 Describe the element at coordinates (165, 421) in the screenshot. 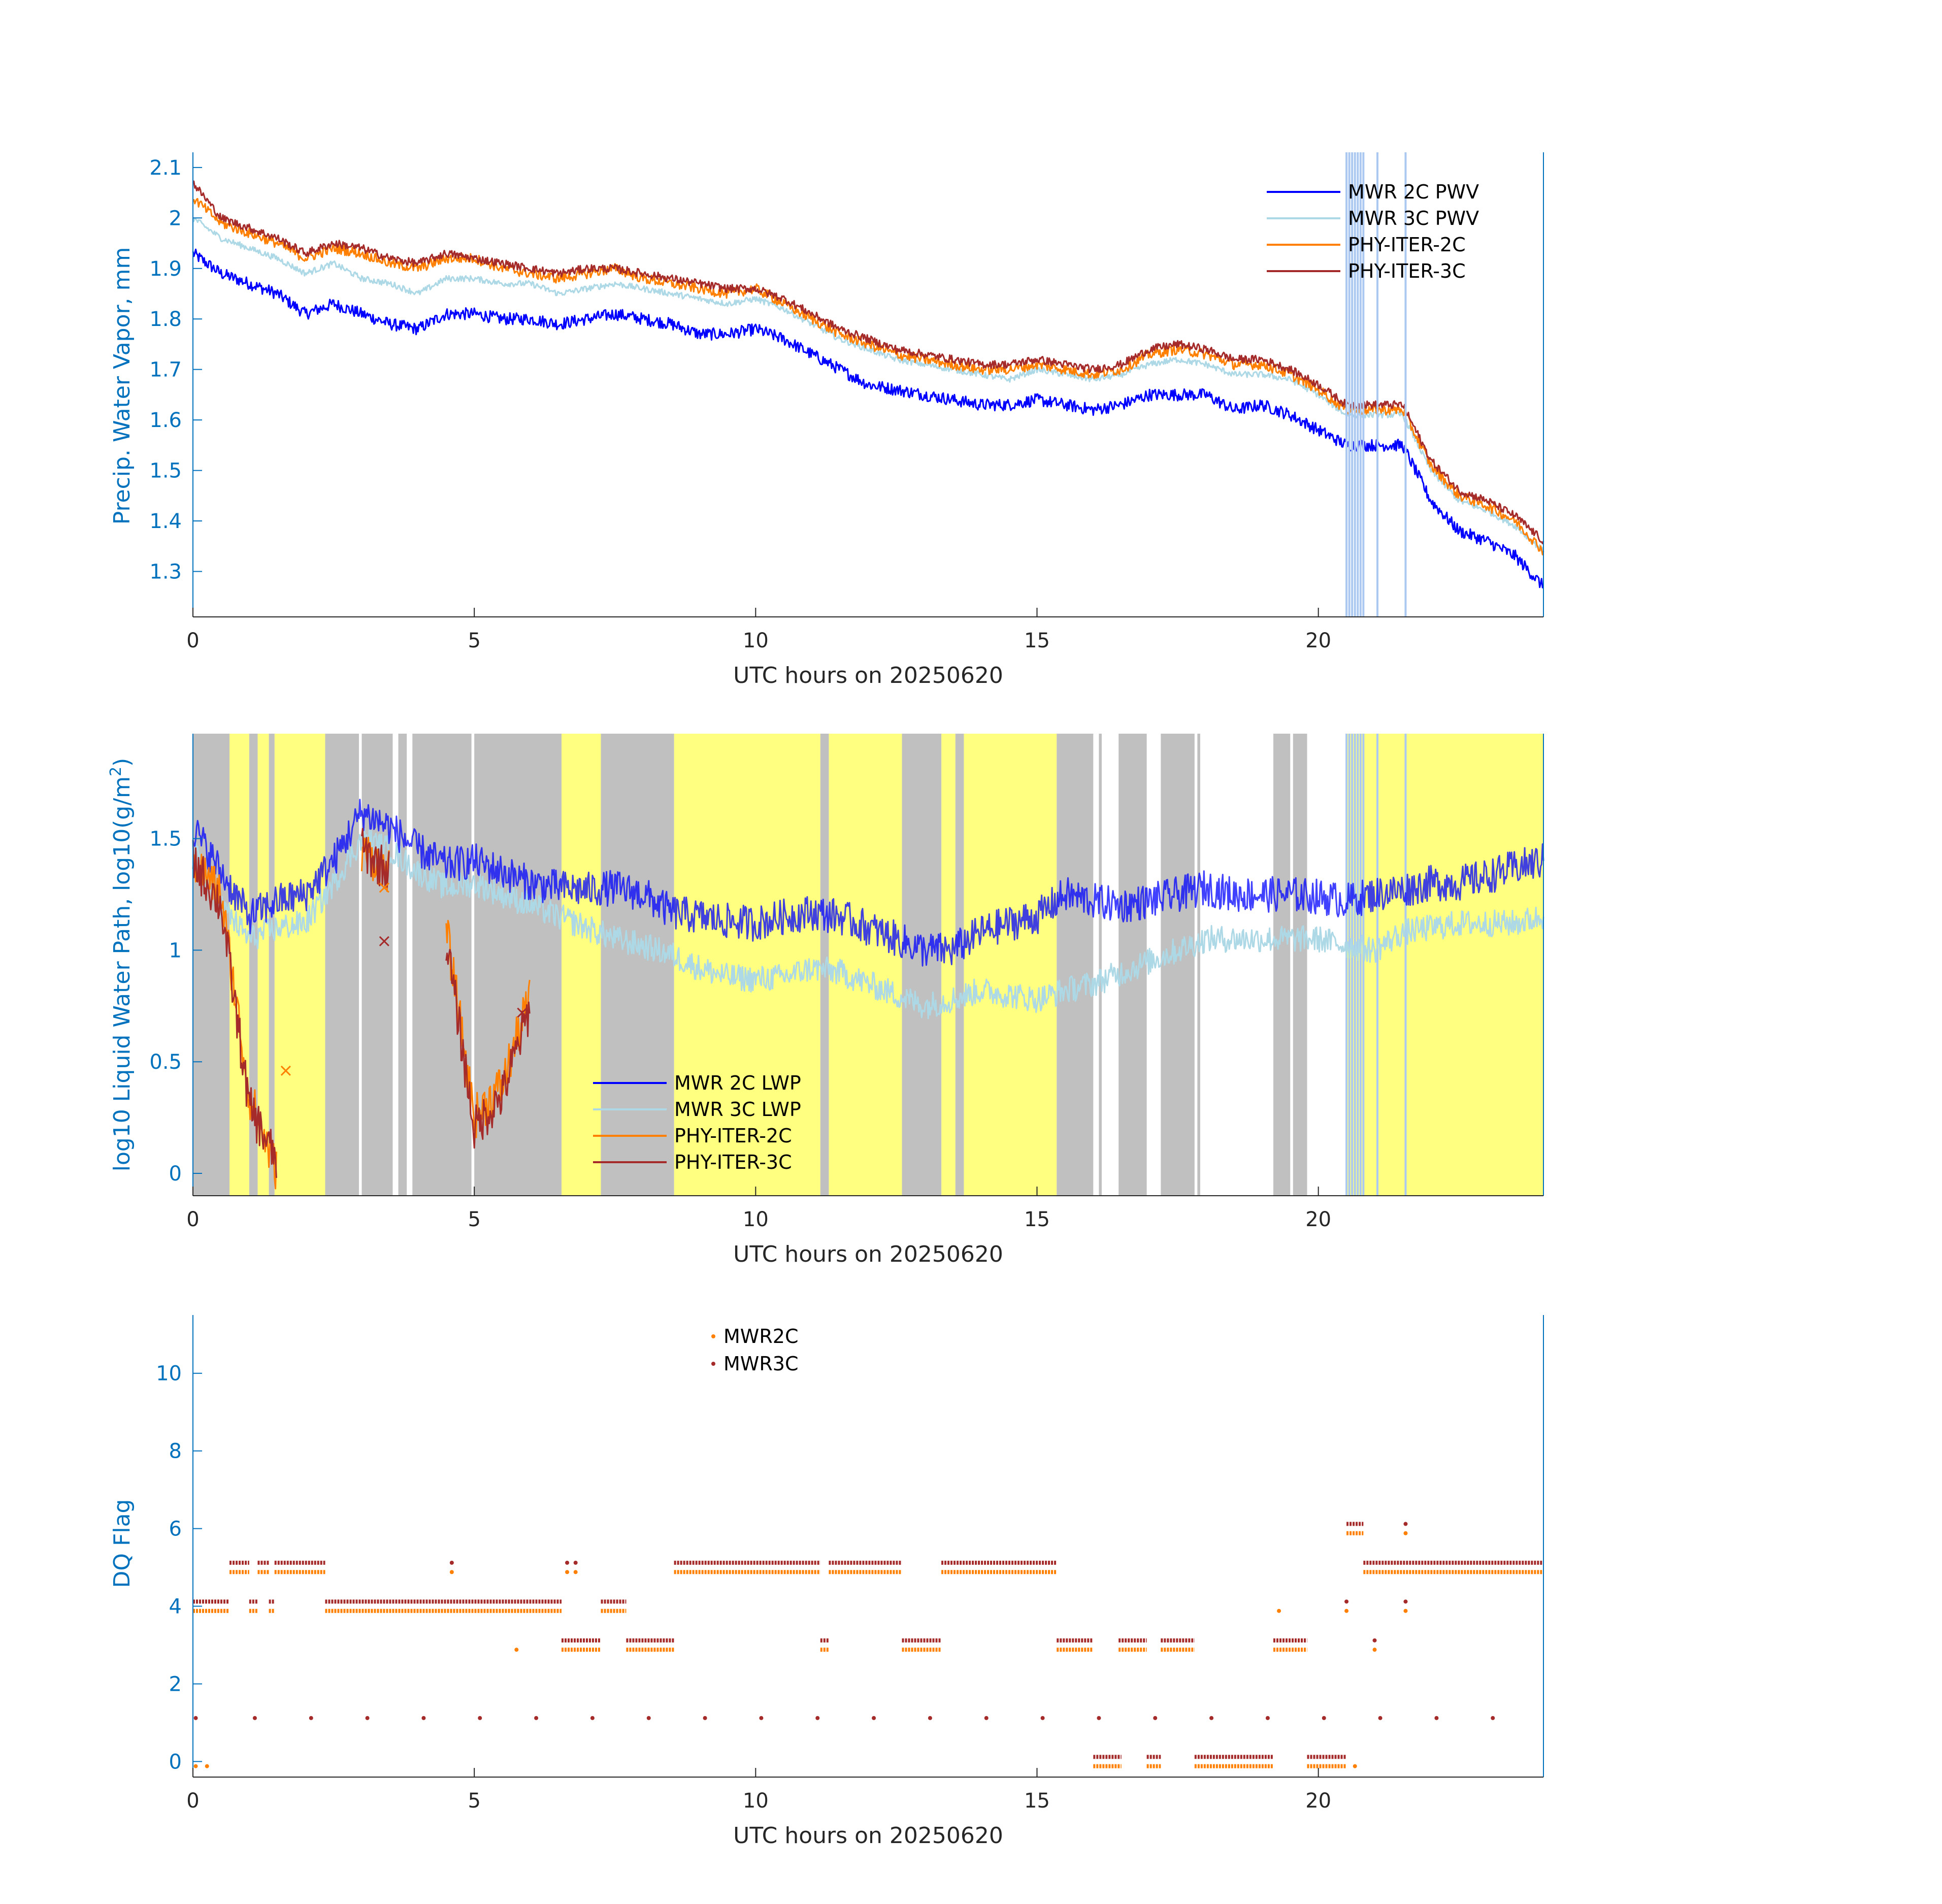

I see `pwv-y-tick-label: 1.6` at that location.